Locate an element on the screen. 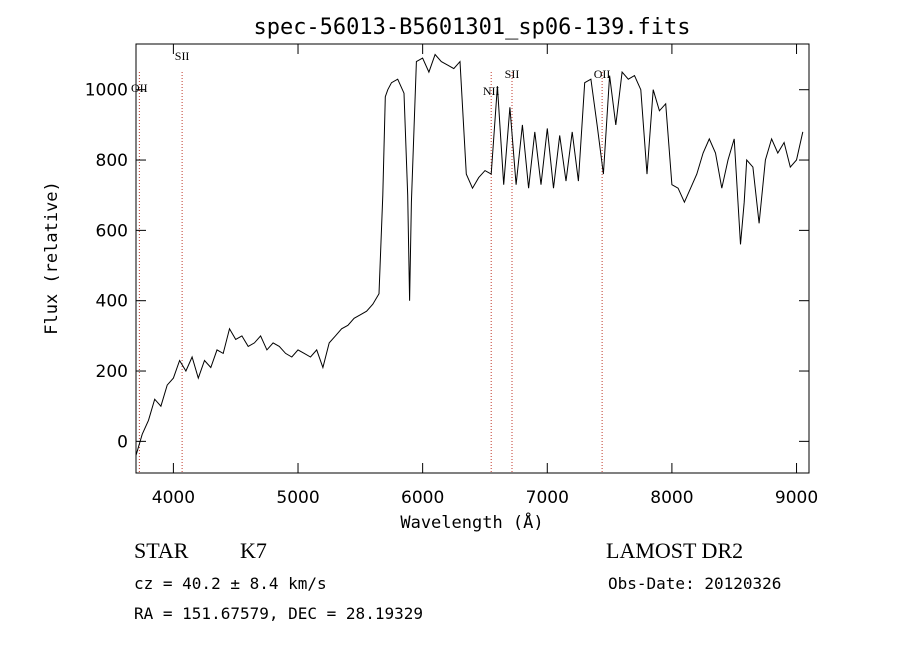 The image size is (900, 649). observation-date: Obs-Date: 20120326 is located at coordinates (695, 583).